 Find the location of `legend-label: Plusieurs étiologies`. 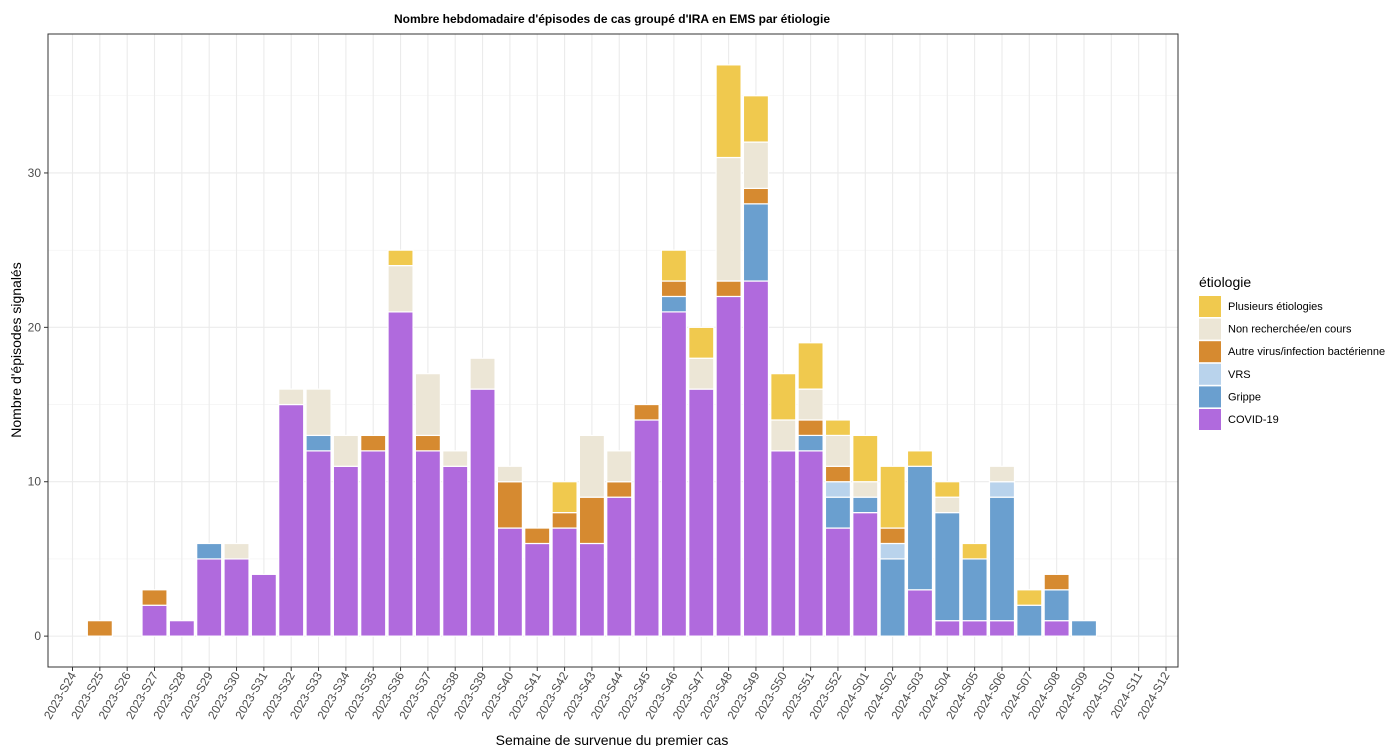

legend-label: Plusieurs étiologies is located at coordinates (1275, 307).